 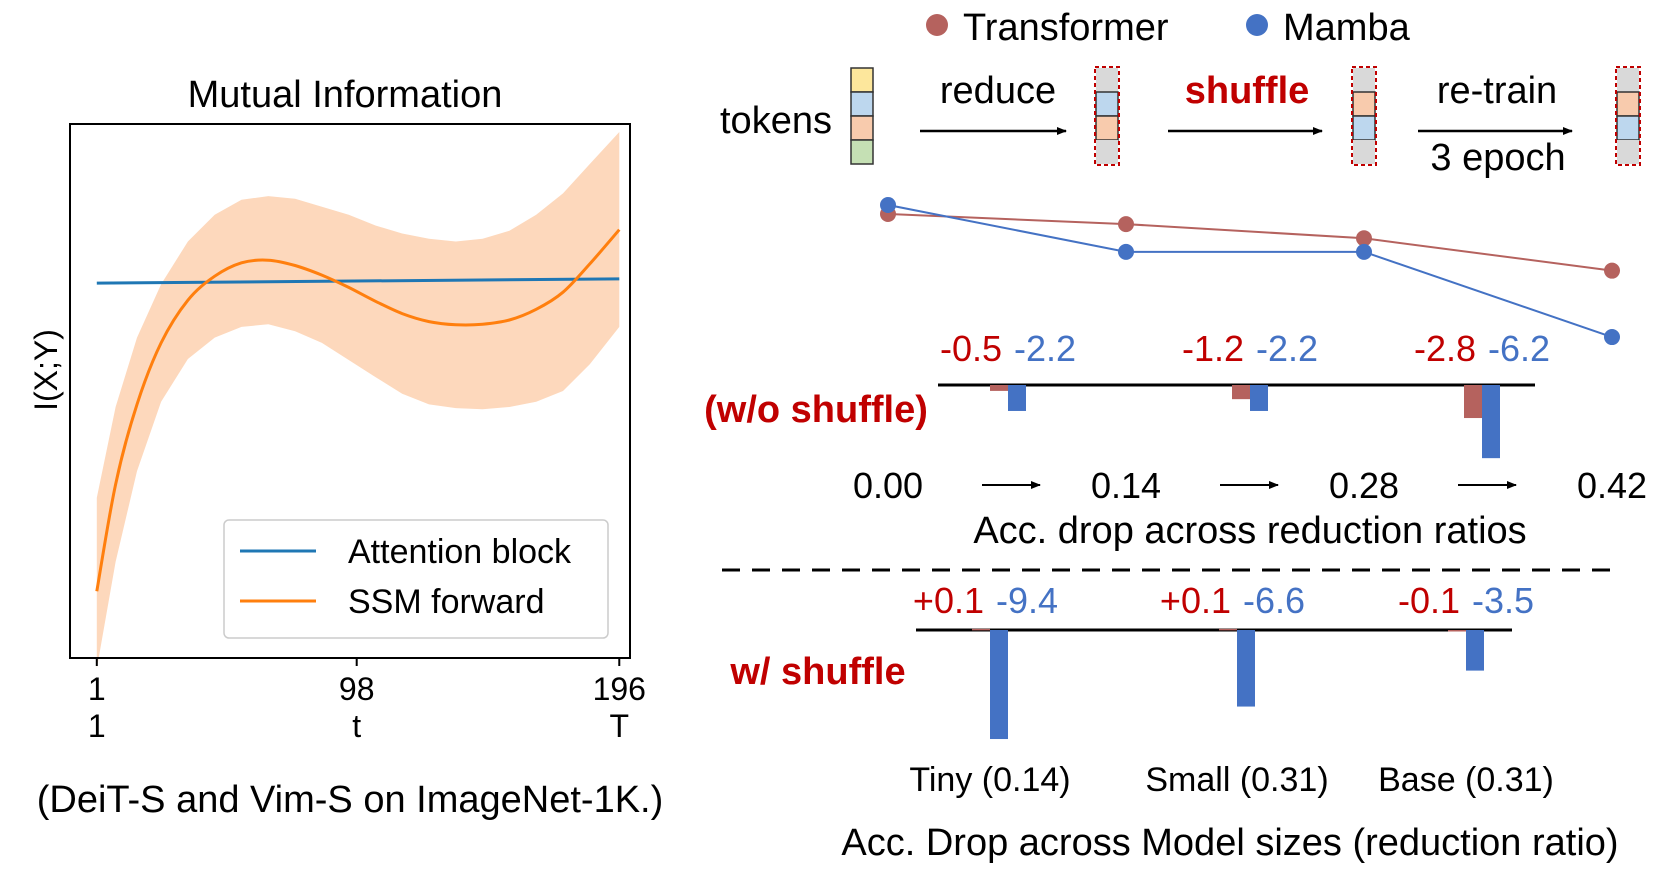 I want to click on transformer-value-label: -0.5, so click(x=971, y=348).